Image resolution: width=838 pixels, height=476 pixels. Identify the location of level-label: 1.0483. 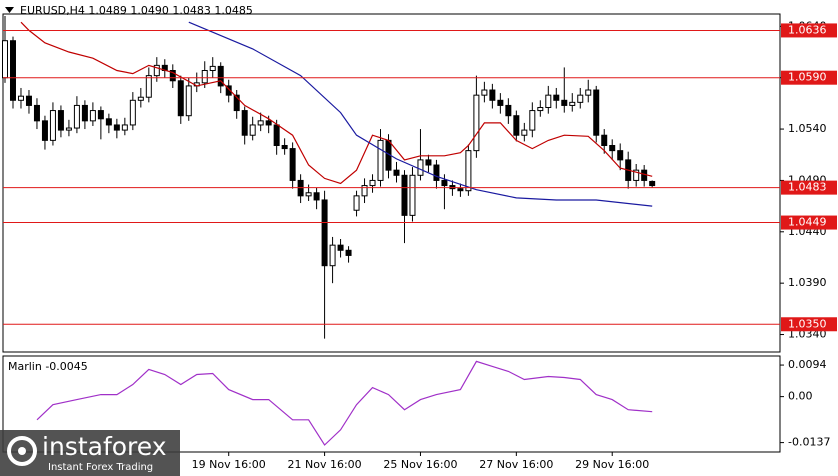
(807, 187).